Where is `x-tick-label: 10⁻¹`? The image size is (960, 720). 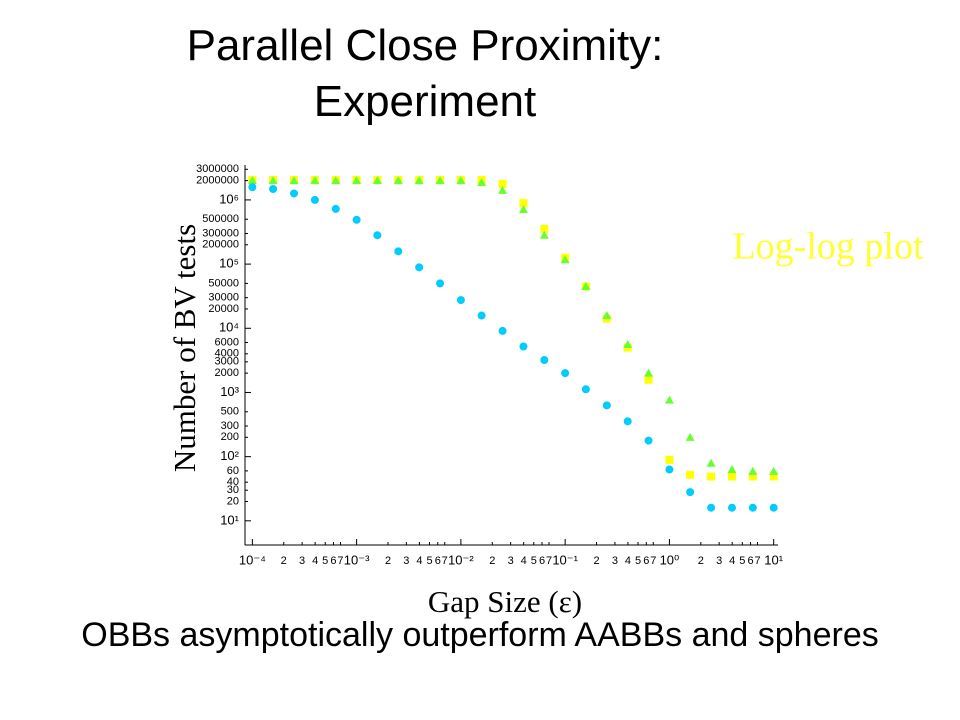 x-tick-label: 10⁻¹ is located at coordinates (565, 559).